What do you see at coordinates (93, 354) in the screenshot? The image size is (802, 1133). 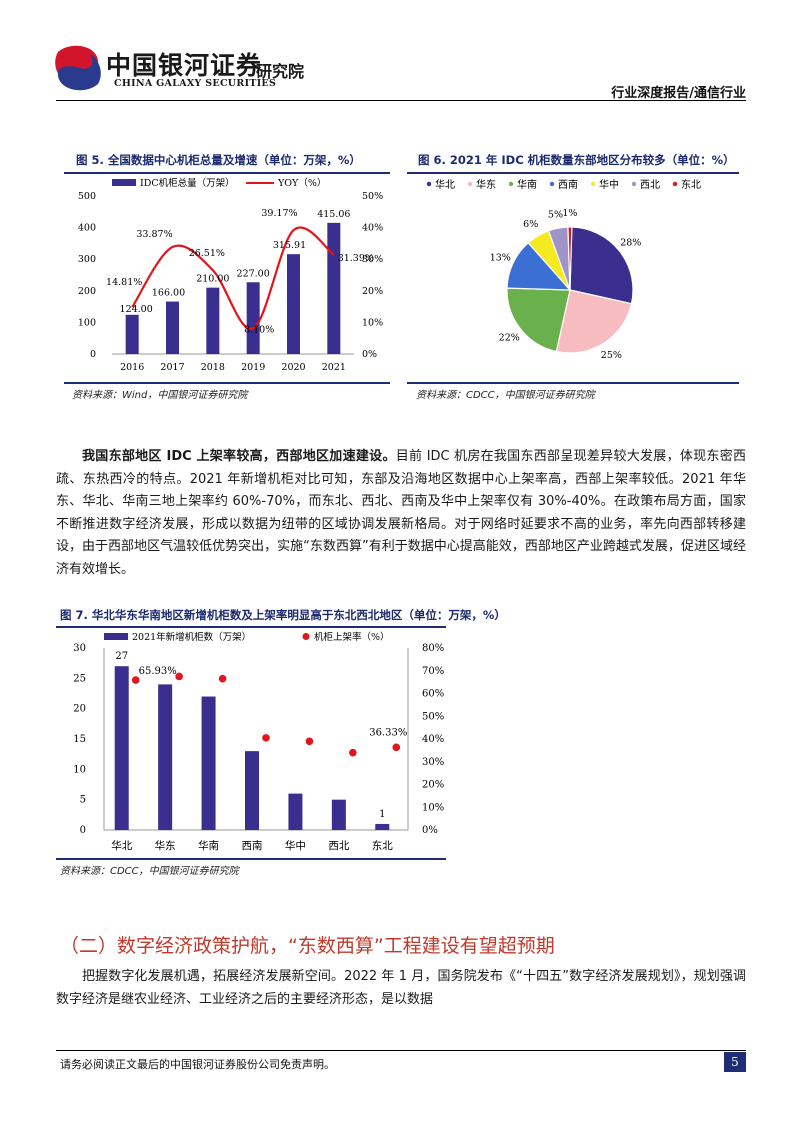 I see `figure5-ytick-label: 0` at bounding box center [93, 354].